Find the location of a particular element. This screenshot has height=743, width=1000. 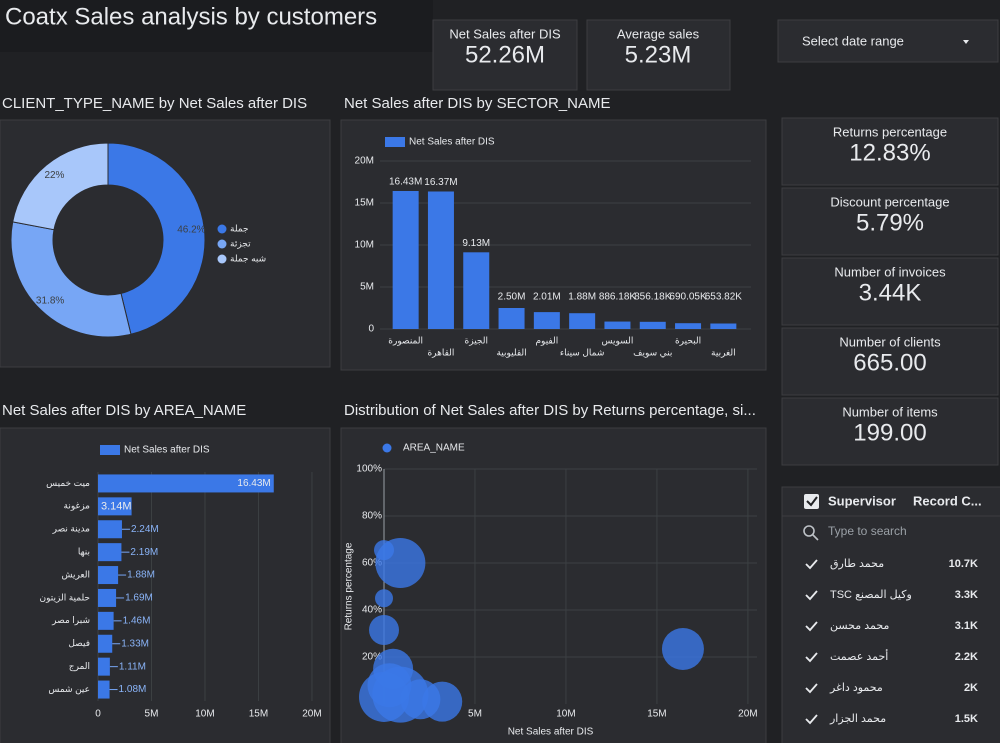

search-input: Type to search is located at coordinates (867, 531).